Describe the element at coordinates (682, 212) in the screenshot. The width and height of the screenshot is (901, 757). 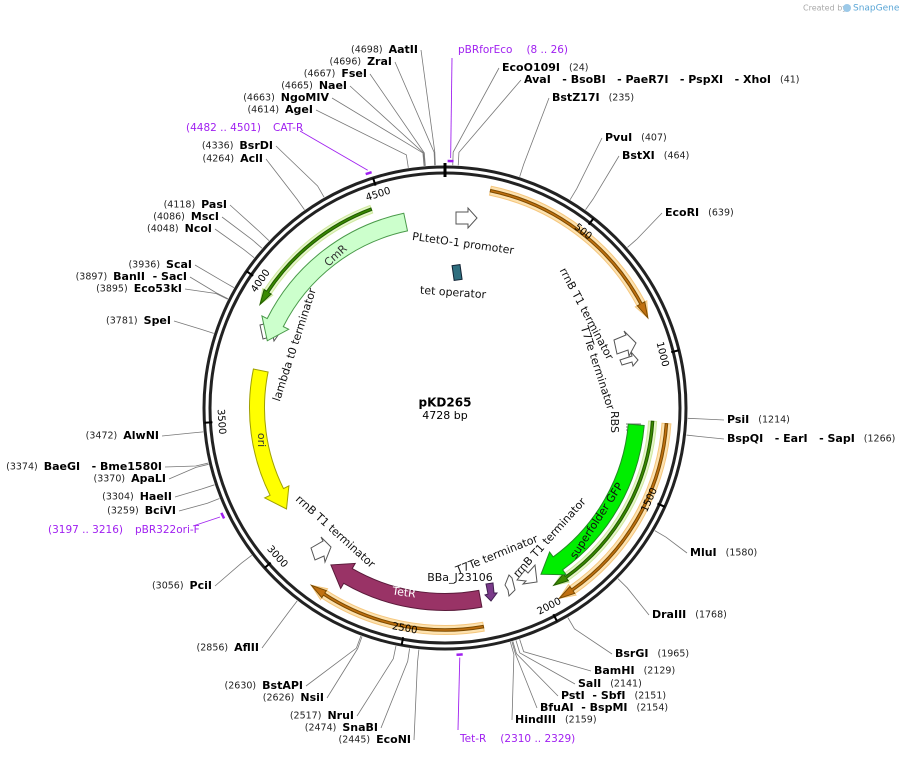
I see `enzyme-name: EcoRI` at that location.